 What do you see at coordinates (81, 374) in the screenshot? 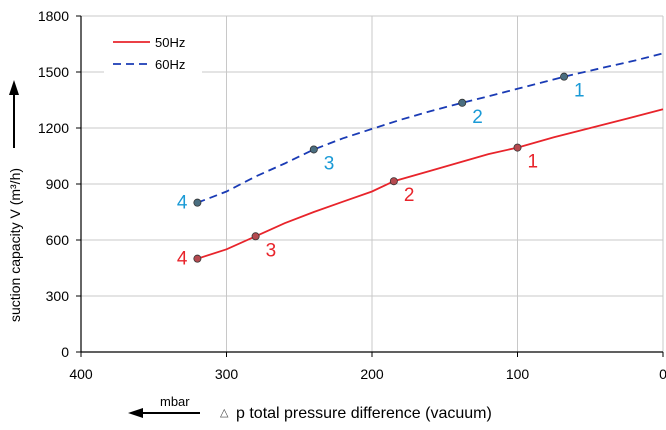
I see `x-tick-label: 400` at bounding box center [81, 374].